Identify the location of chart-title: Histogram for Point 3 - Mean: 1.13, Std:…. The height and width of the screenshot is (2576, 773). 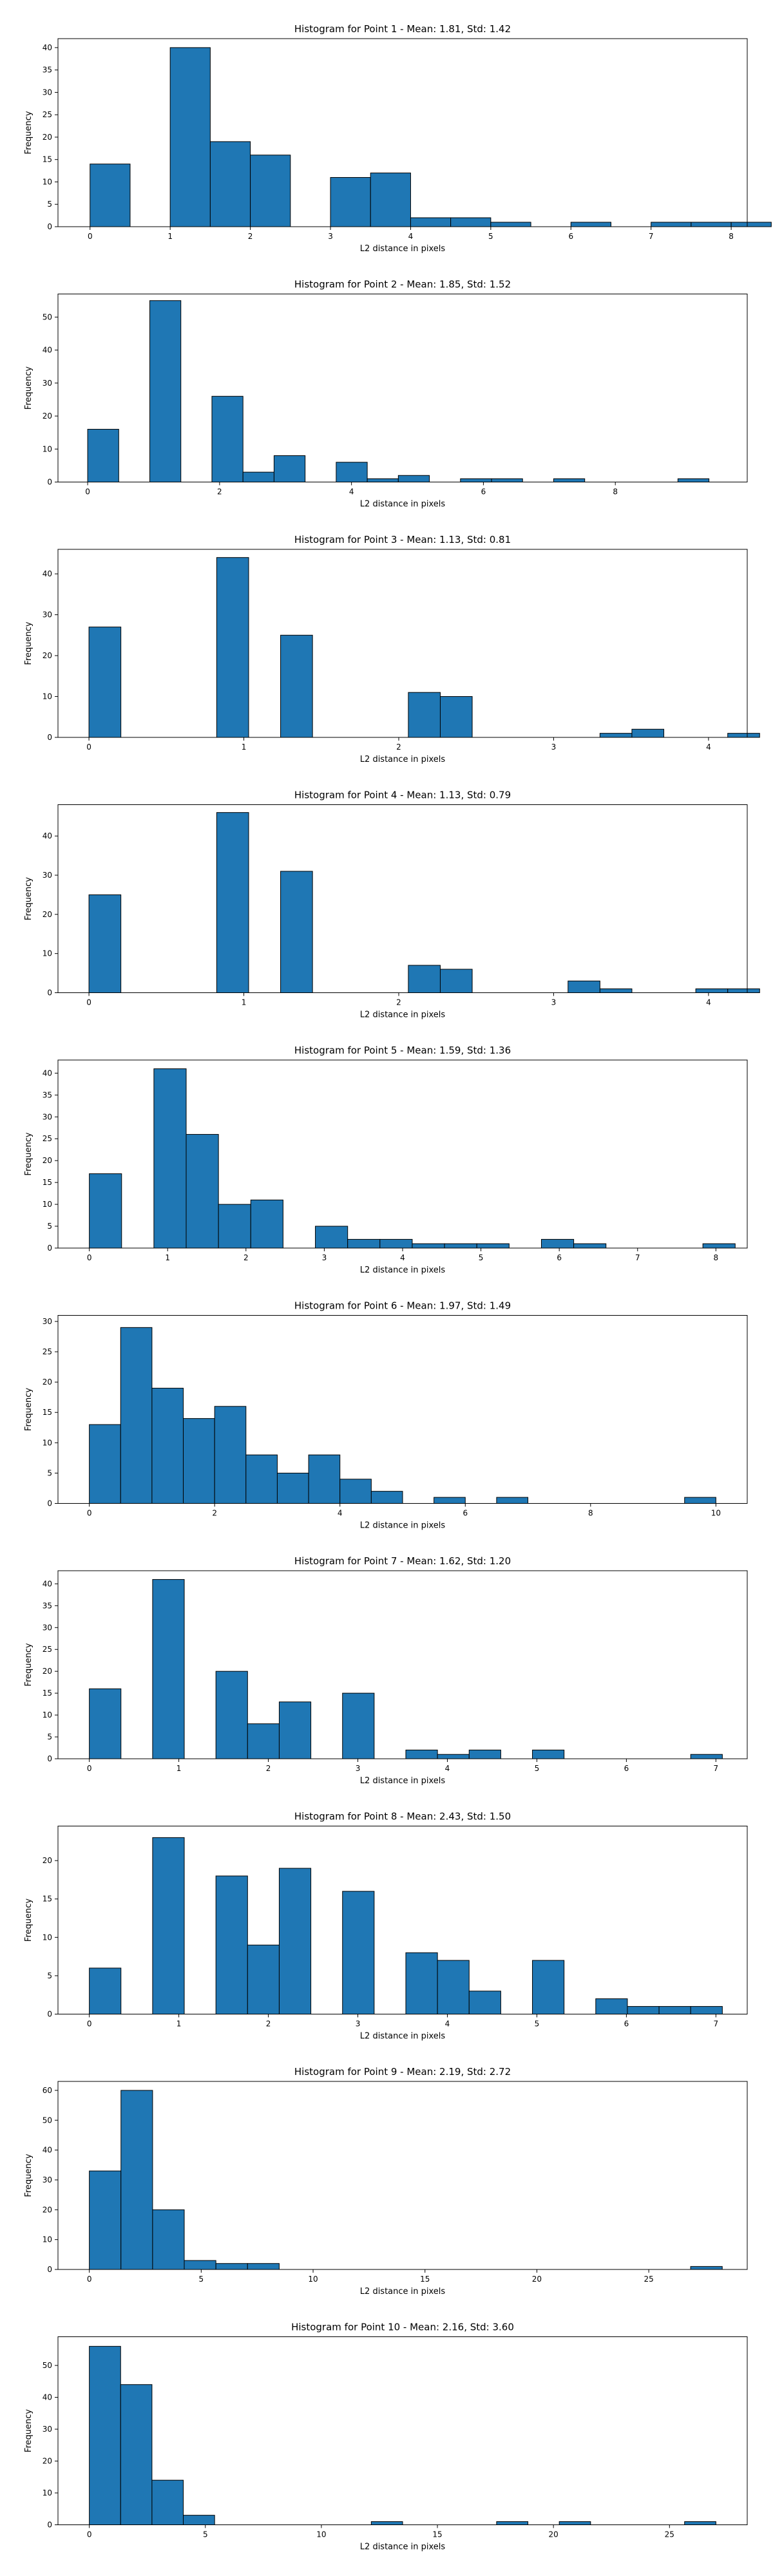
(402, 539).